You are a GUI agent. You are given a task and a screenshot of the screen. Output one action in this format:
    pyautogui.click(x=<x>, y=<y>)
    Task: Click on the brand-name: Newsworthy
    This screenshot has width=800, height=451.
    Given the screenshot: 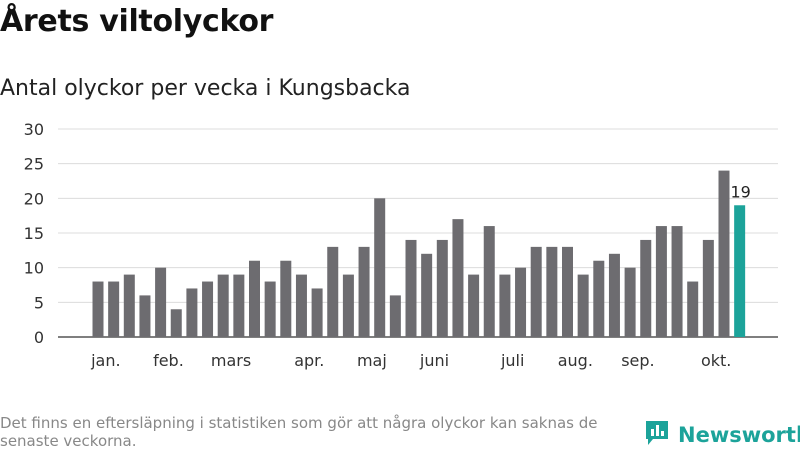 What is the action you would take?
    pyautogui.click(x=739, y=435)
    